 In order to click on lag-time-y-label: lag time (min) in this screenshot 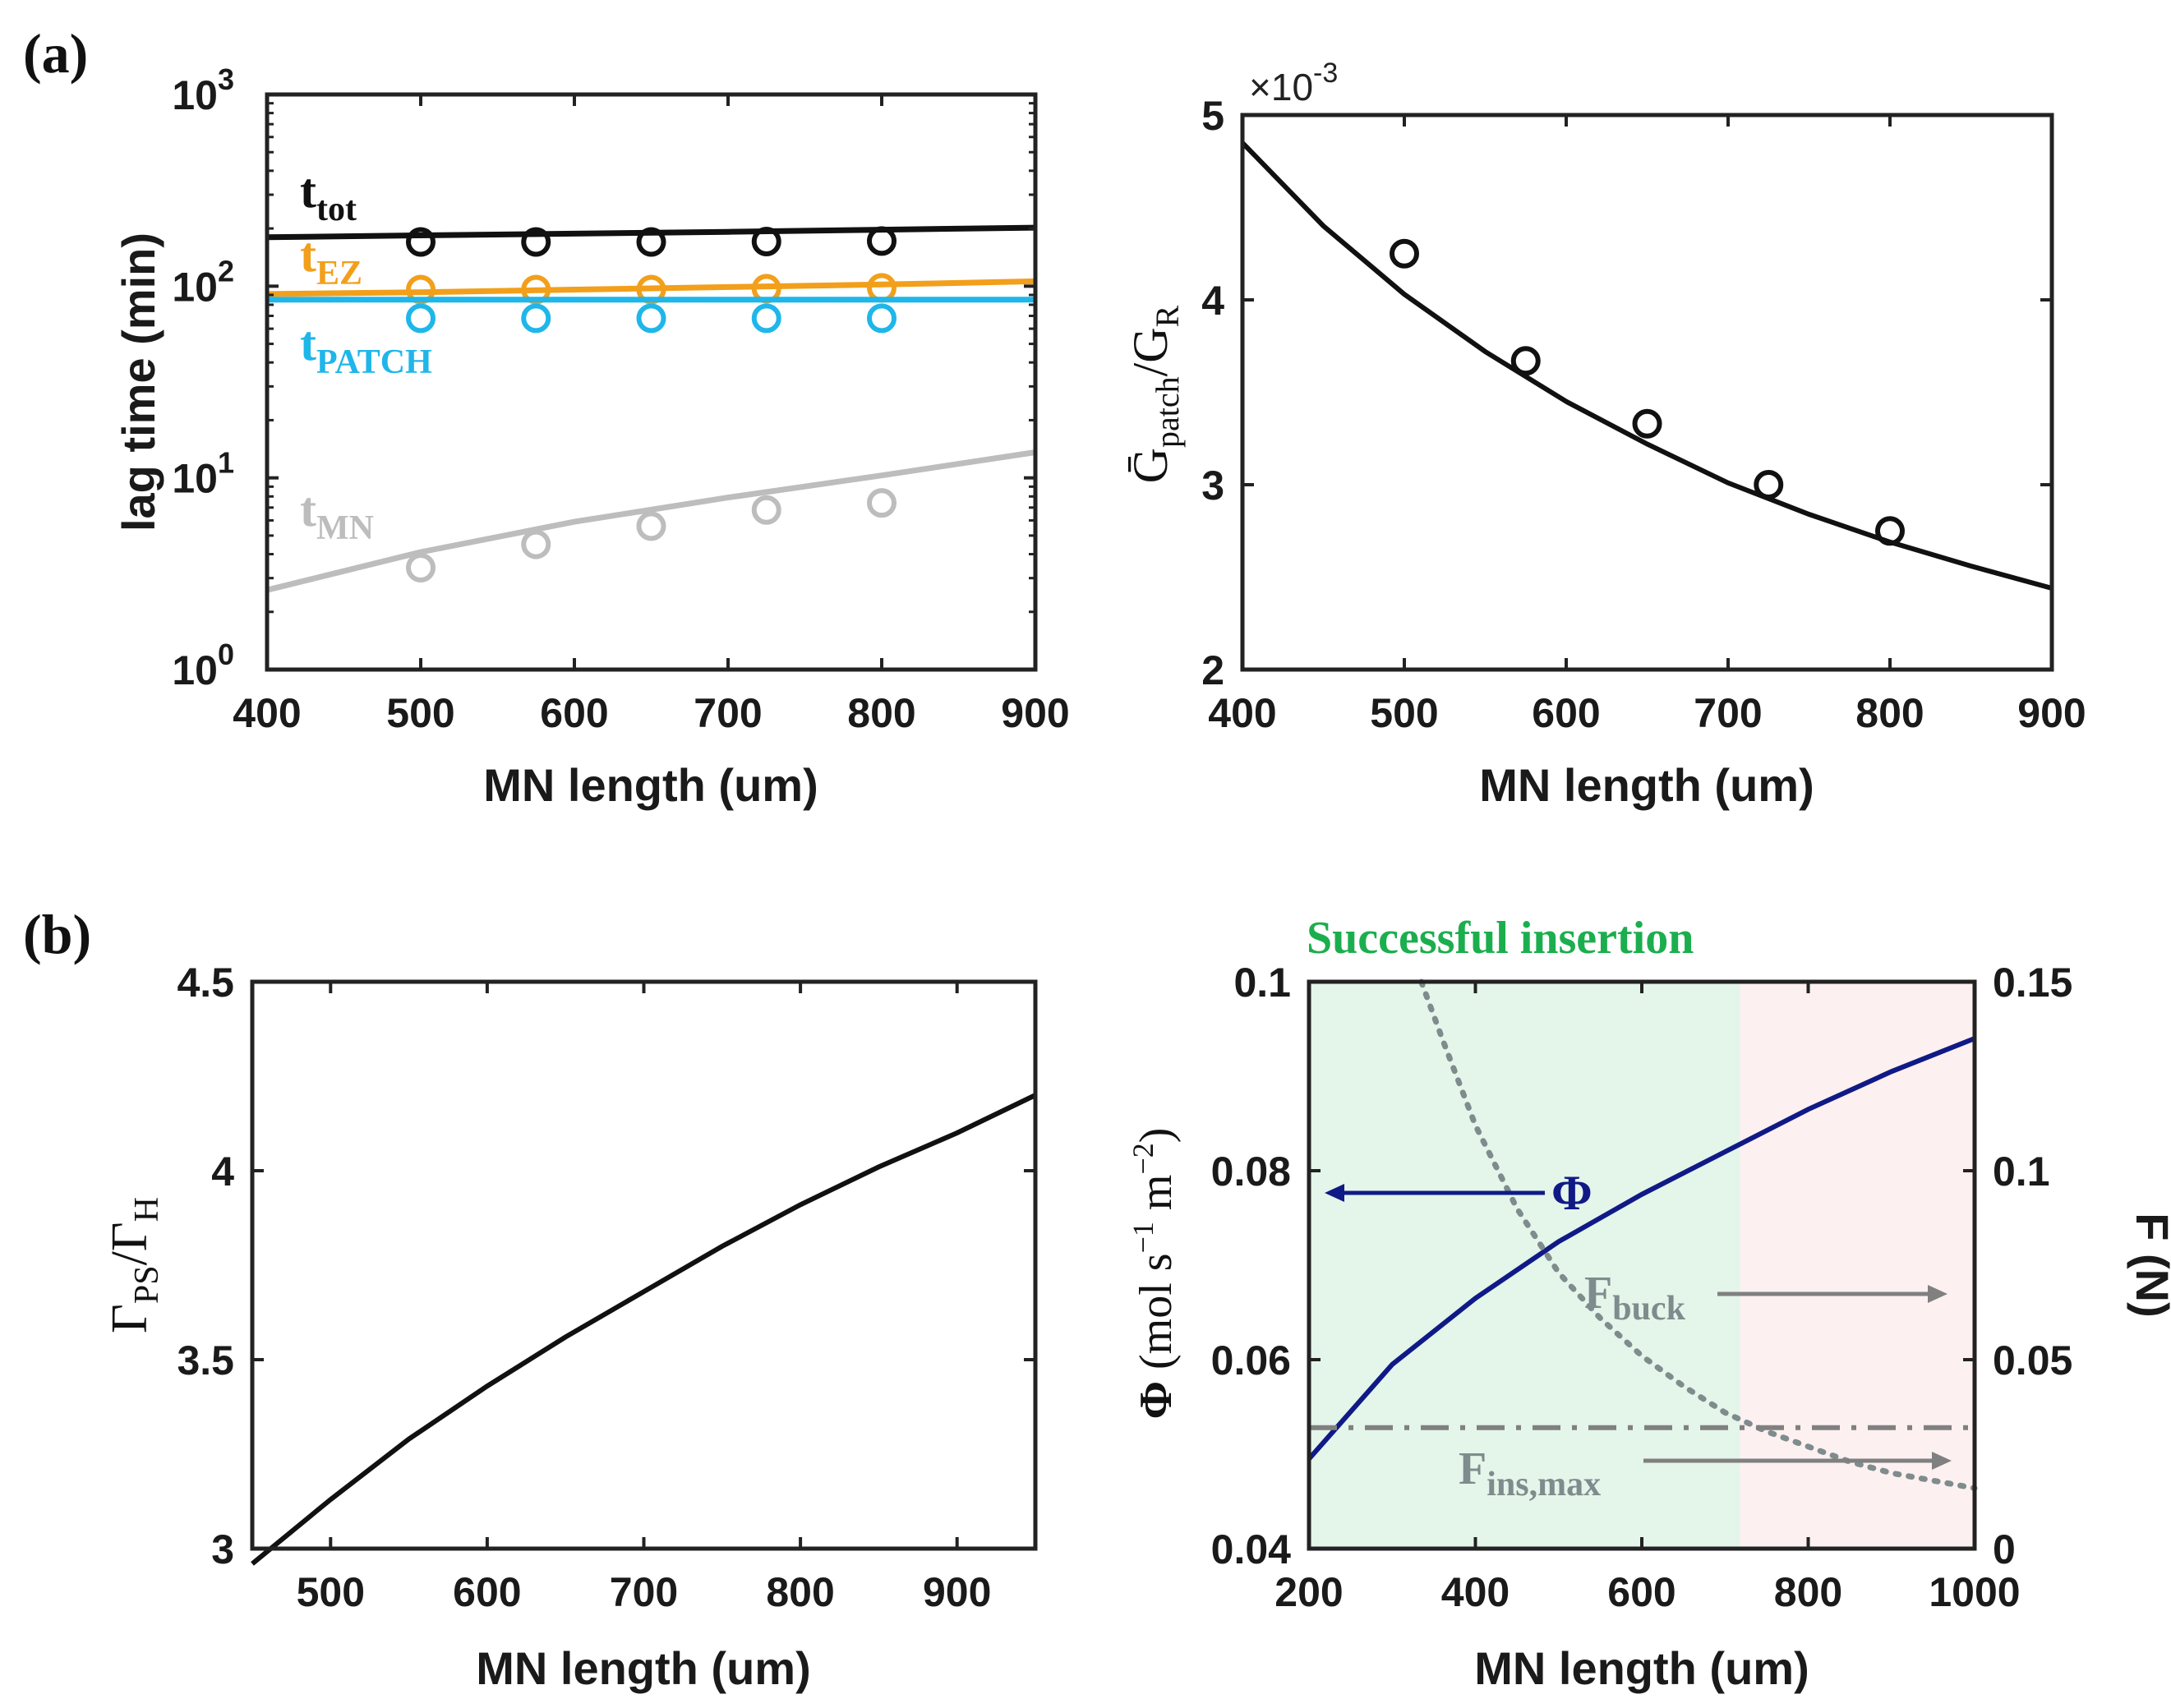, I will do `click(138, 382)`.